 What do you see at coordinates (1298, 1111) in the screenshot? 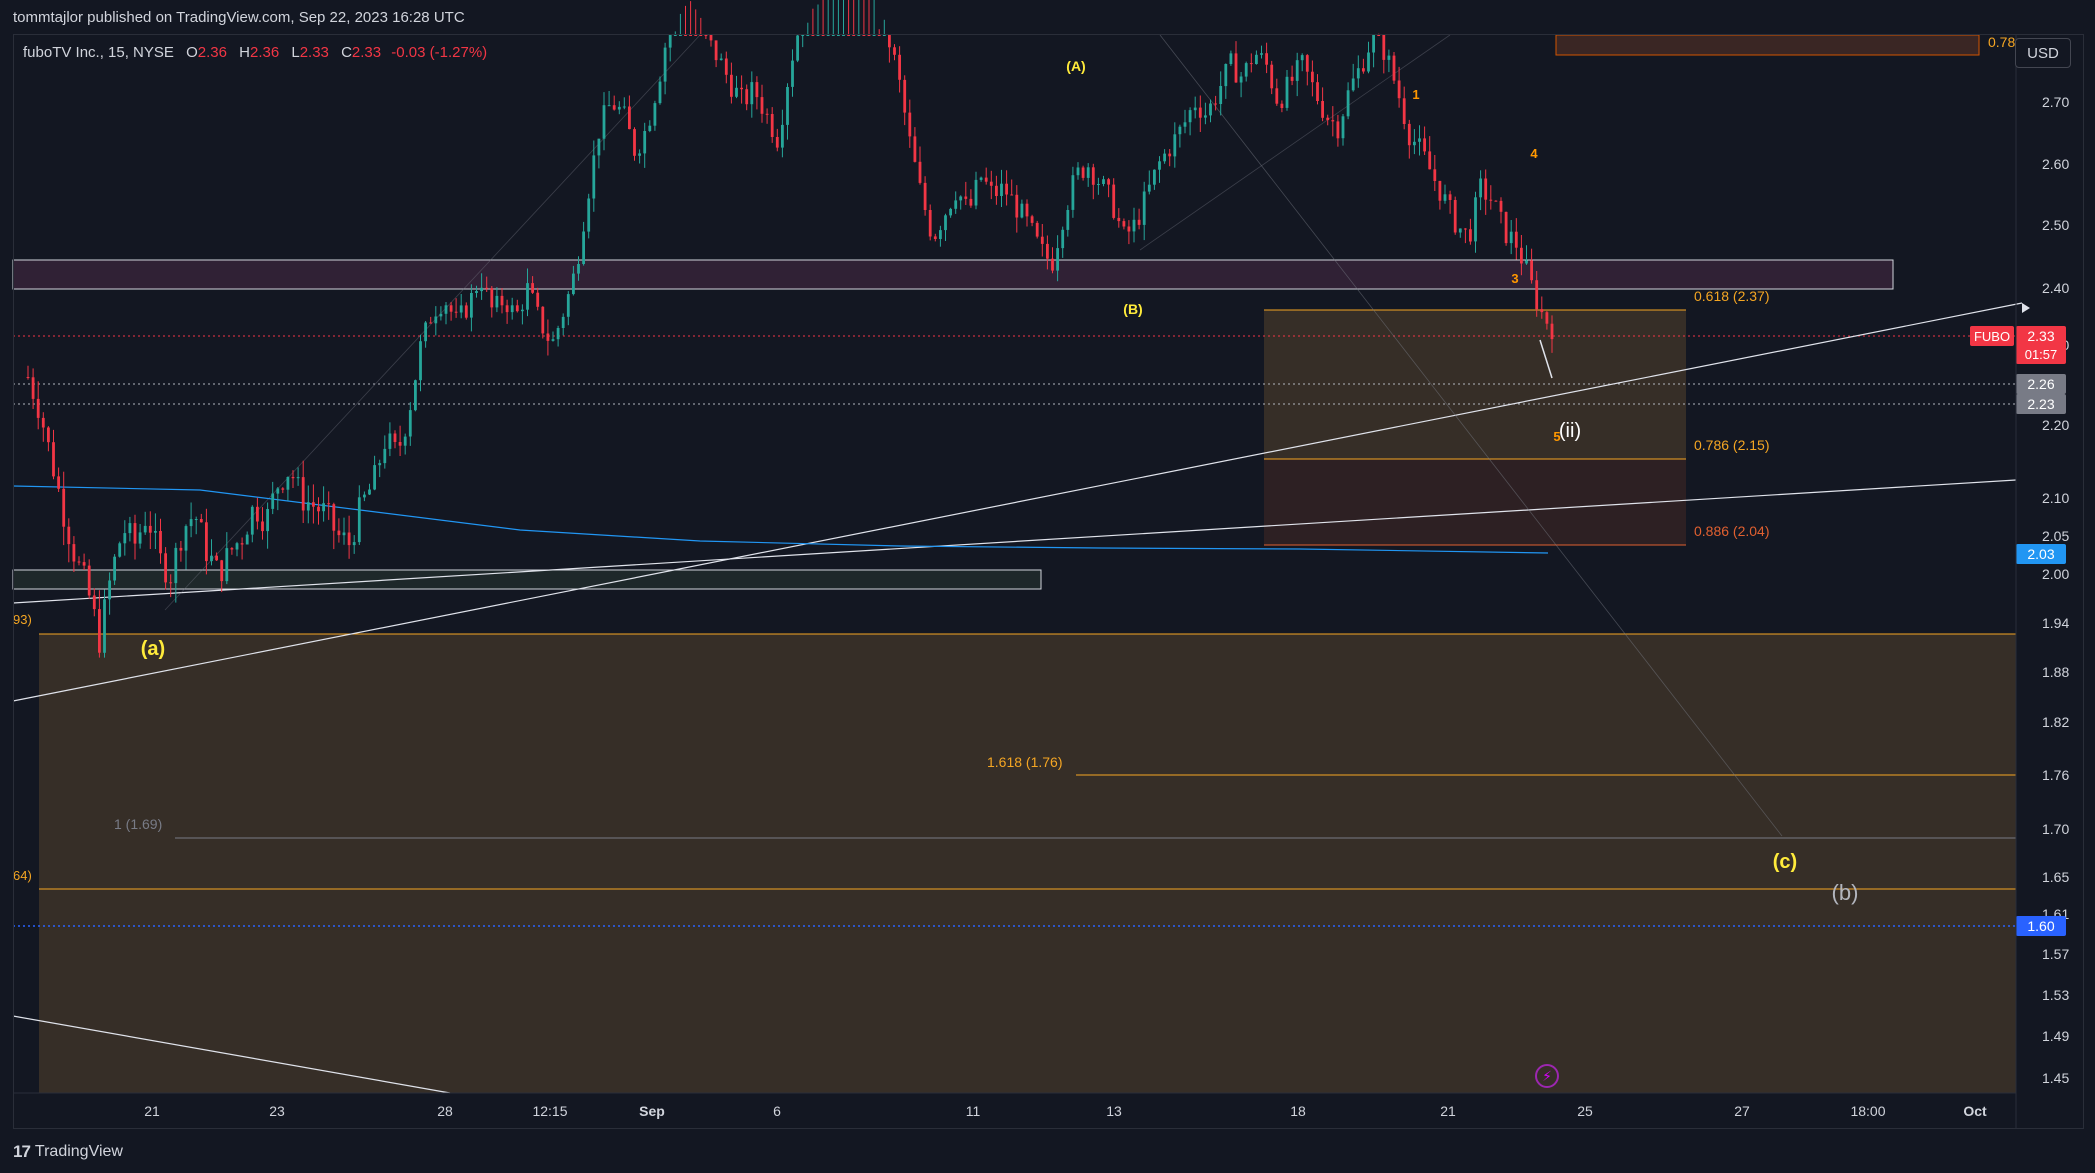
I see `x-axis-tick-label: 18` at bounding box center [1298, 1111].